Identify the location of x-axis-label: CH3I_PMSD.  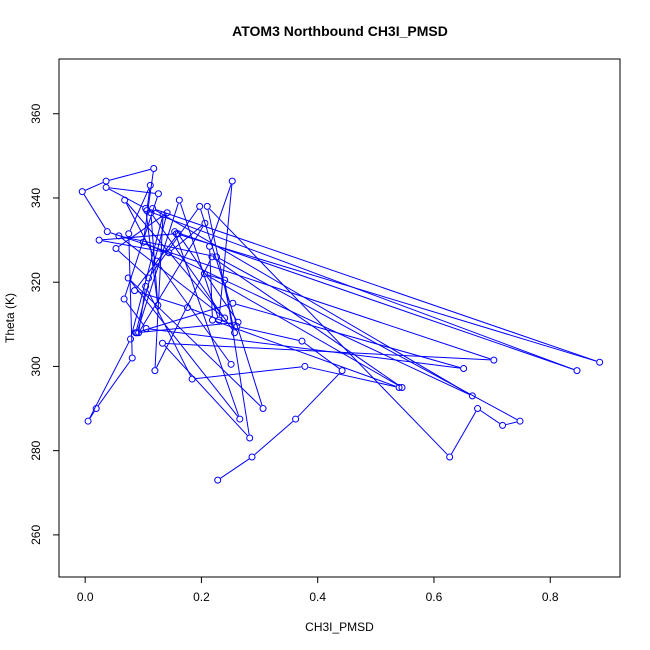
(339, 627).